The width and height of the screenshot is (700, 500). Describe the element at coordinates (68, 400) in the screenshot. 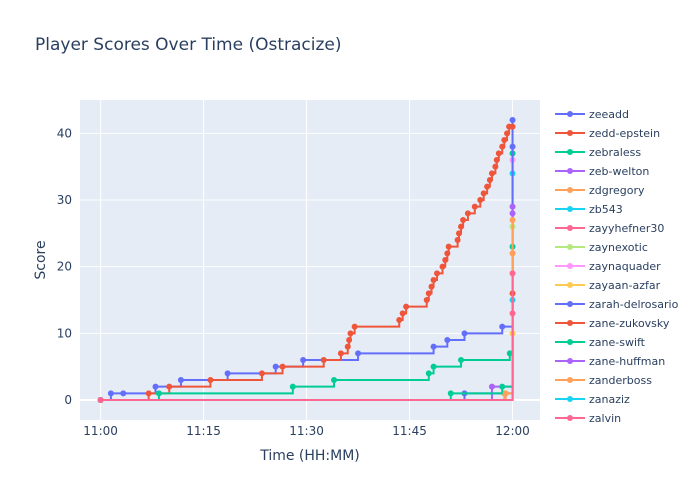

I see `y-tick-label: 0` at that location.